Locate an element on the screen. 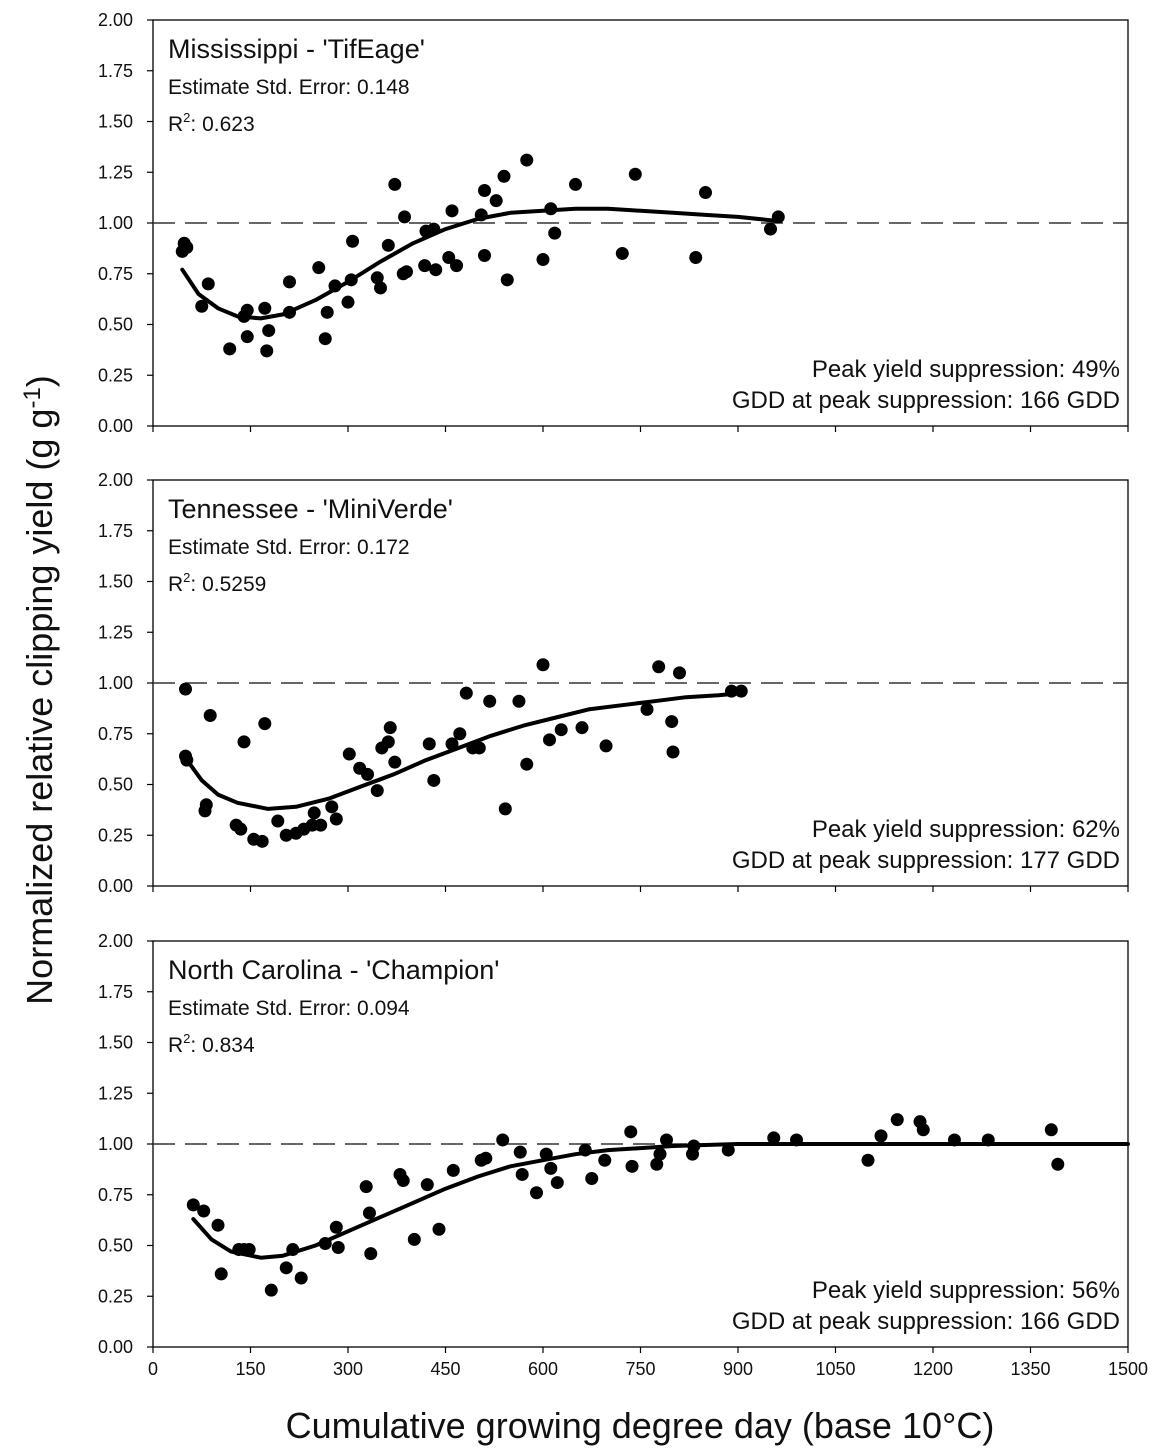 The image size is (1154, 1450). peak-suppression-label: Peak yield suppression: 49% is located at coordinates (966, 369).